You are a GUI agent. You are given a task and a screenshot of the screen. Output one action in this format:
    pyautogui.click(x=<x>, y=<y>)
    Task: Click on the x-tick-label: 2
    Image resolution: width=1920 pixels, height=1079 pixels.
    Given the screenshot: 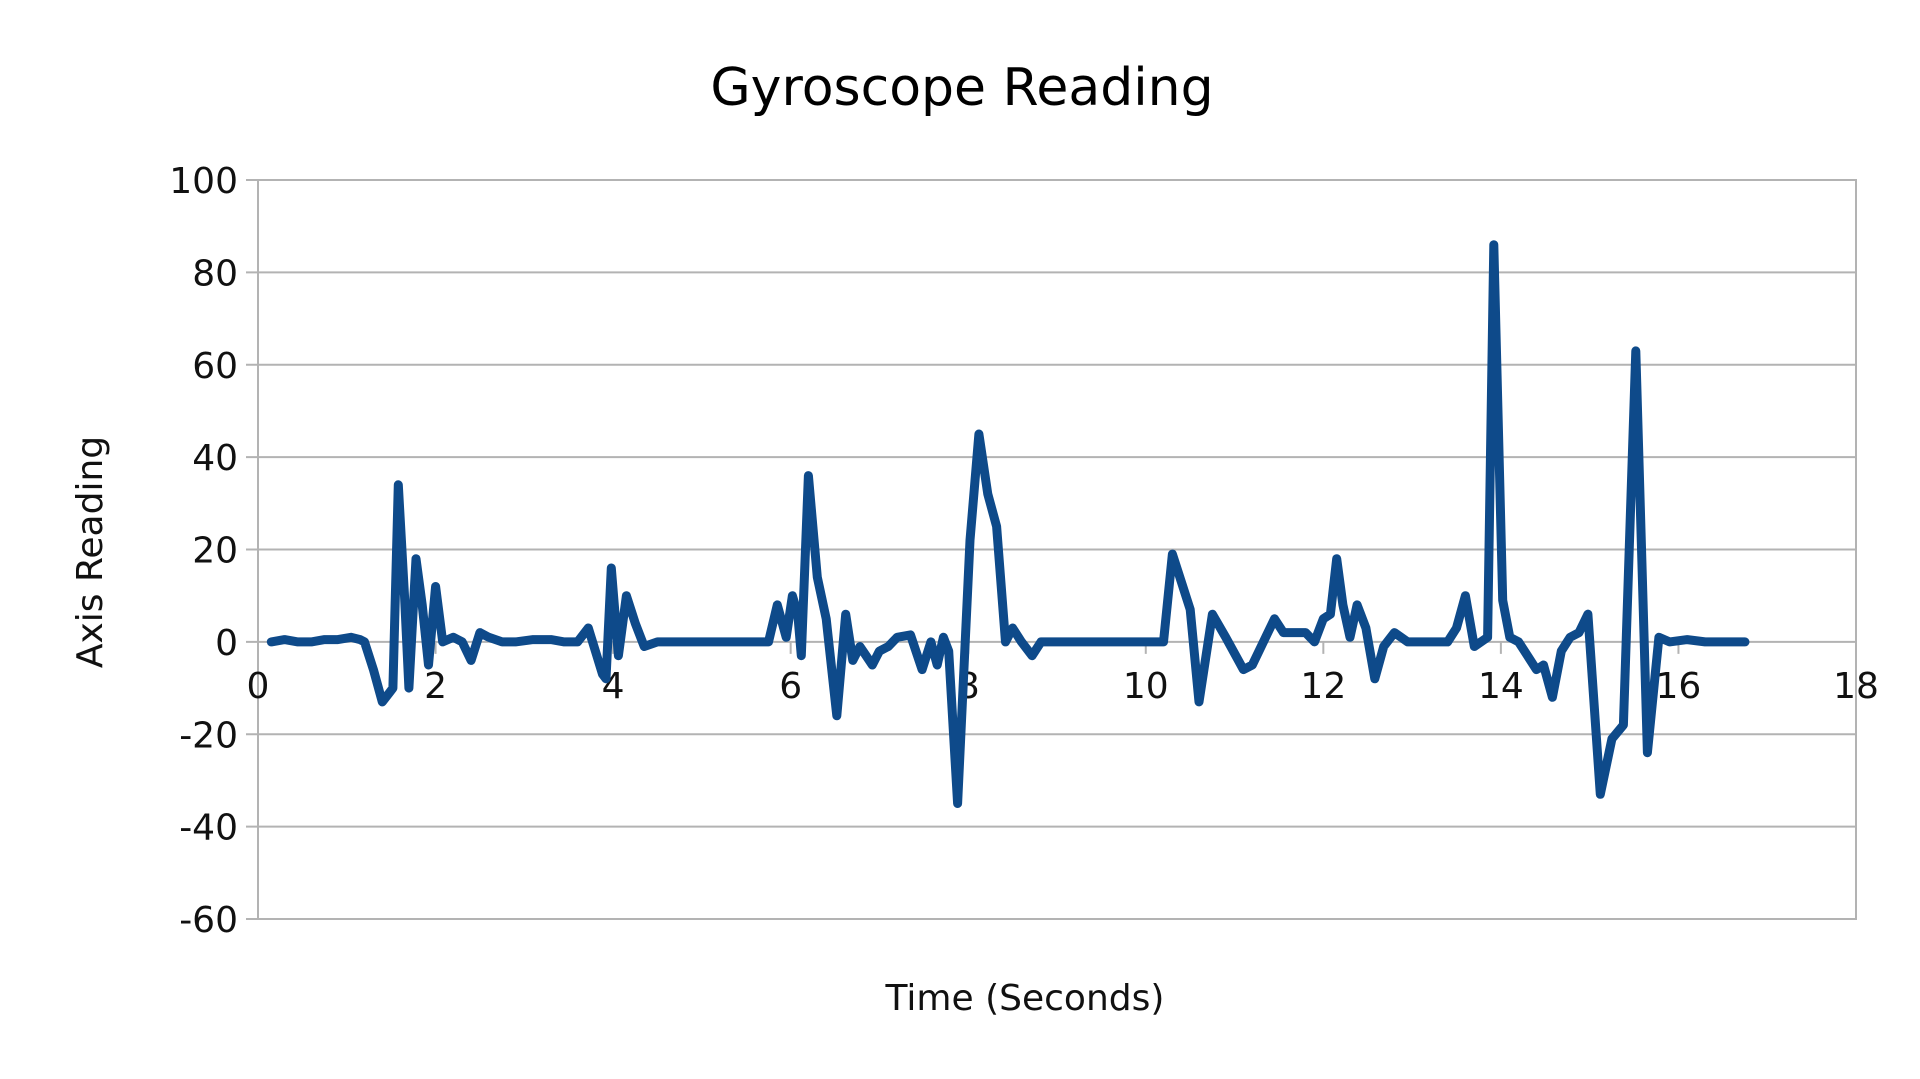 What is the action you would take?
    pyautogui.click(x=435, y=686)
    